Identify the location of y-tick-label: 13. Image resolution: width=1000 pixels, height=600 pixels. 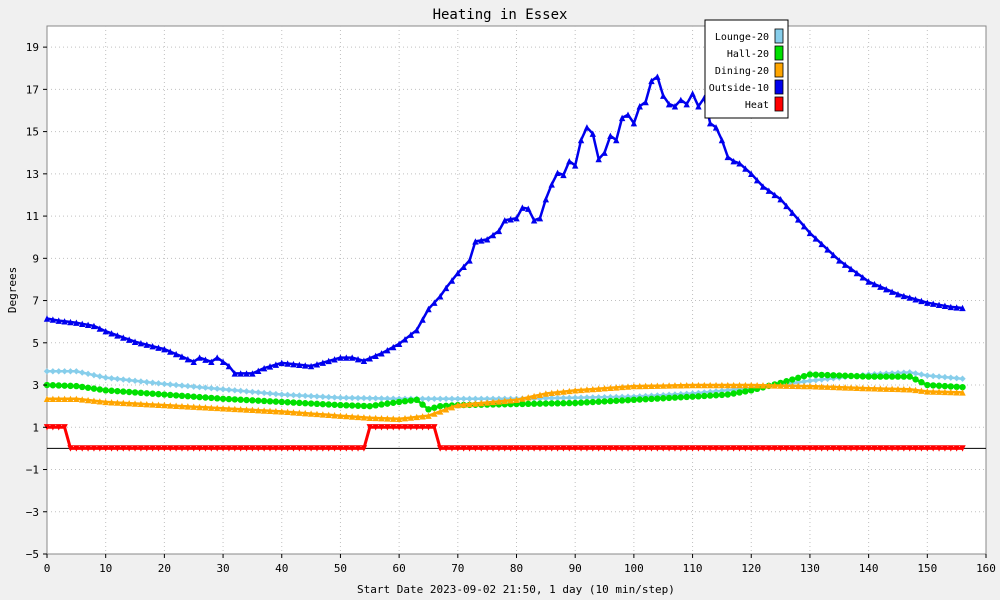
(32, 174).